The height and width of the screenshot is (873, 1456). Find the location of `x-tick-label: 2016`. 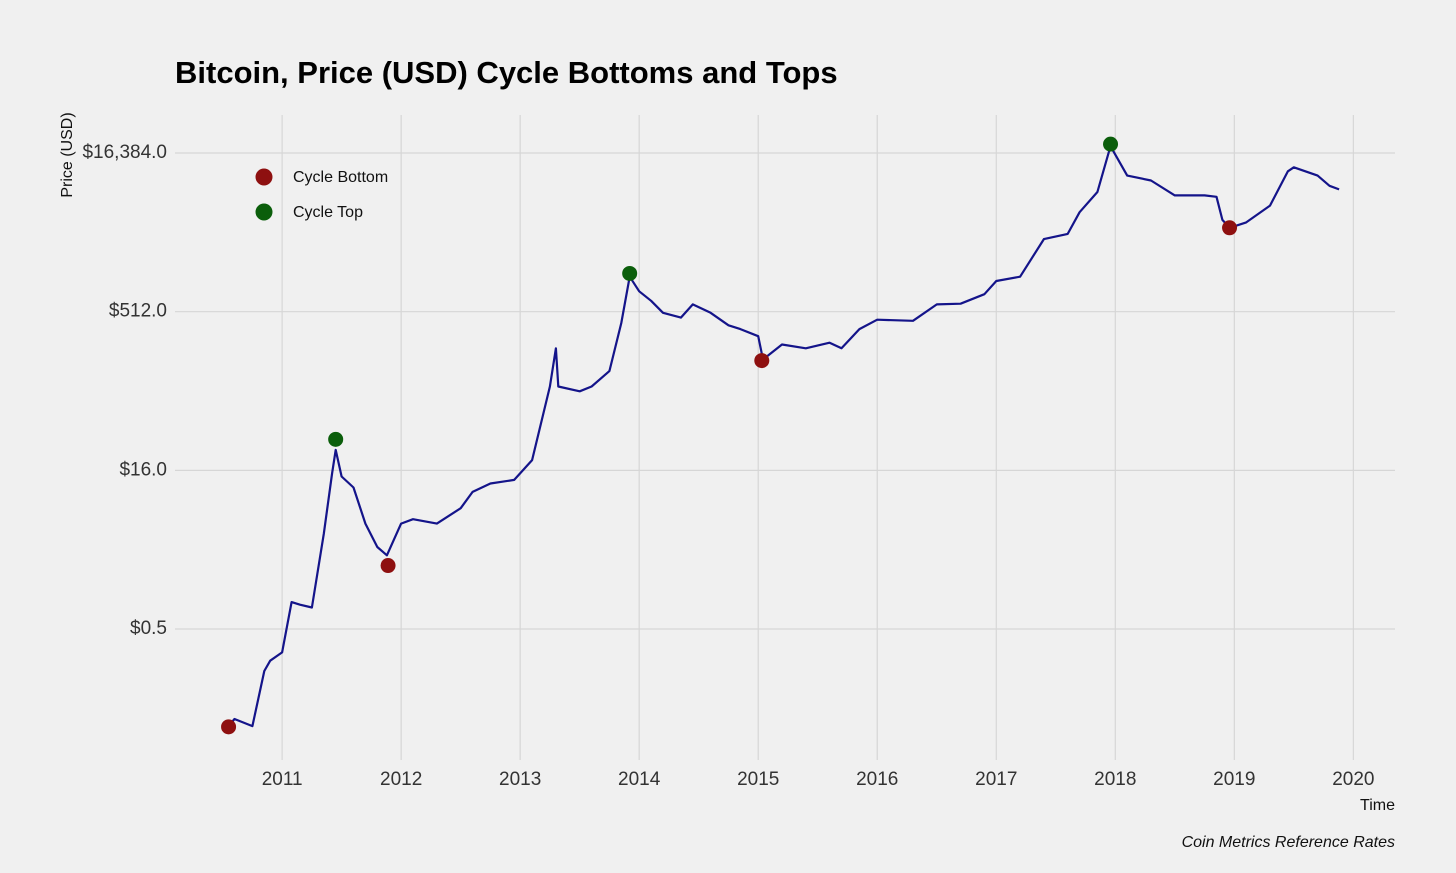

x-tick-label: 2016 is located at coordinates (877, 779).